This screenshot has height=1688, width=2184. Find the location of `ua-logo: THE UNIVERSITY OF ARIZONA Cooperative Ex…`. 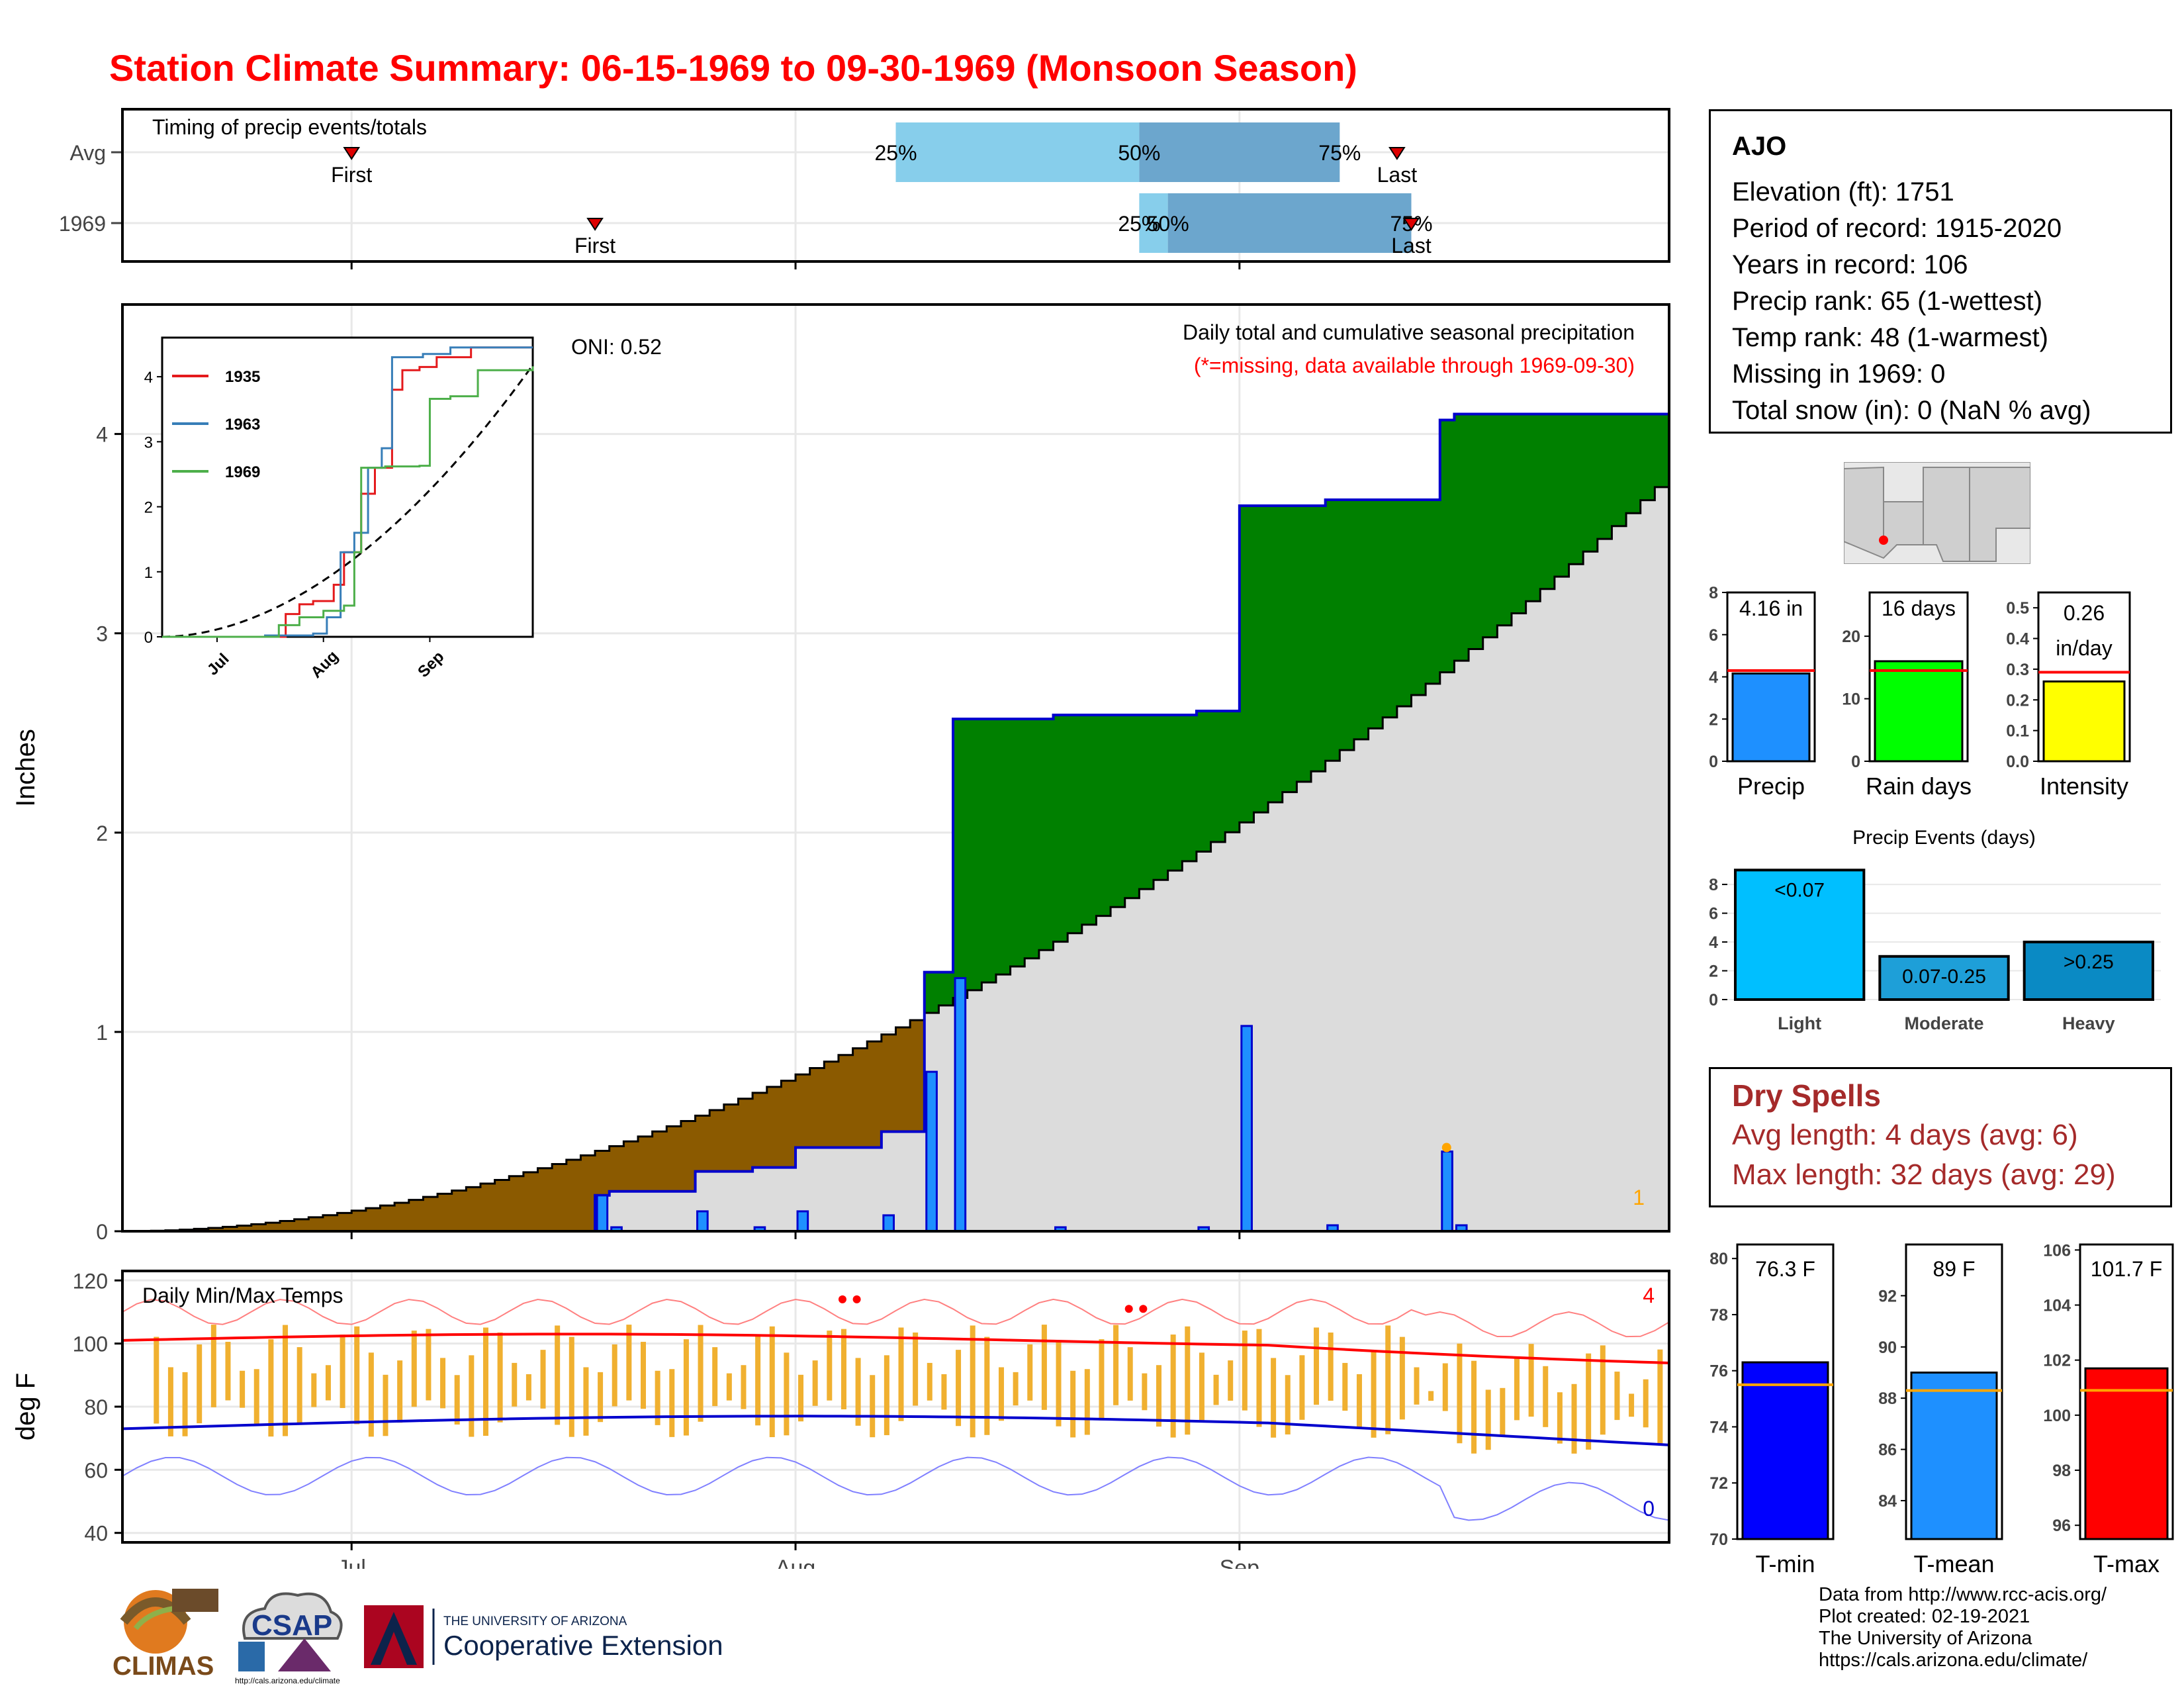

ua-logo: THE UNIVERSITY OF ARIZONA Cooperative Ex… is located at coordinates (543, 1636).